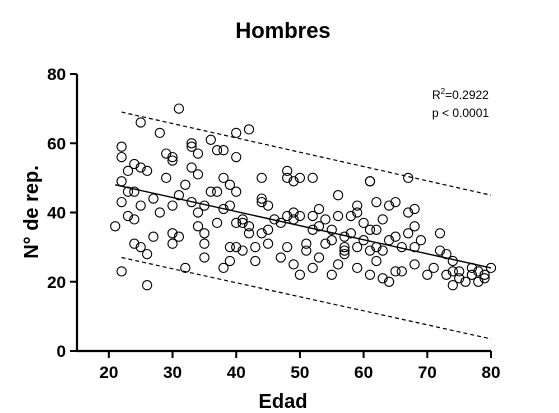 This screenshot has width=559, height=413. I want to click on prediction-band-upper, so click(306, 153).